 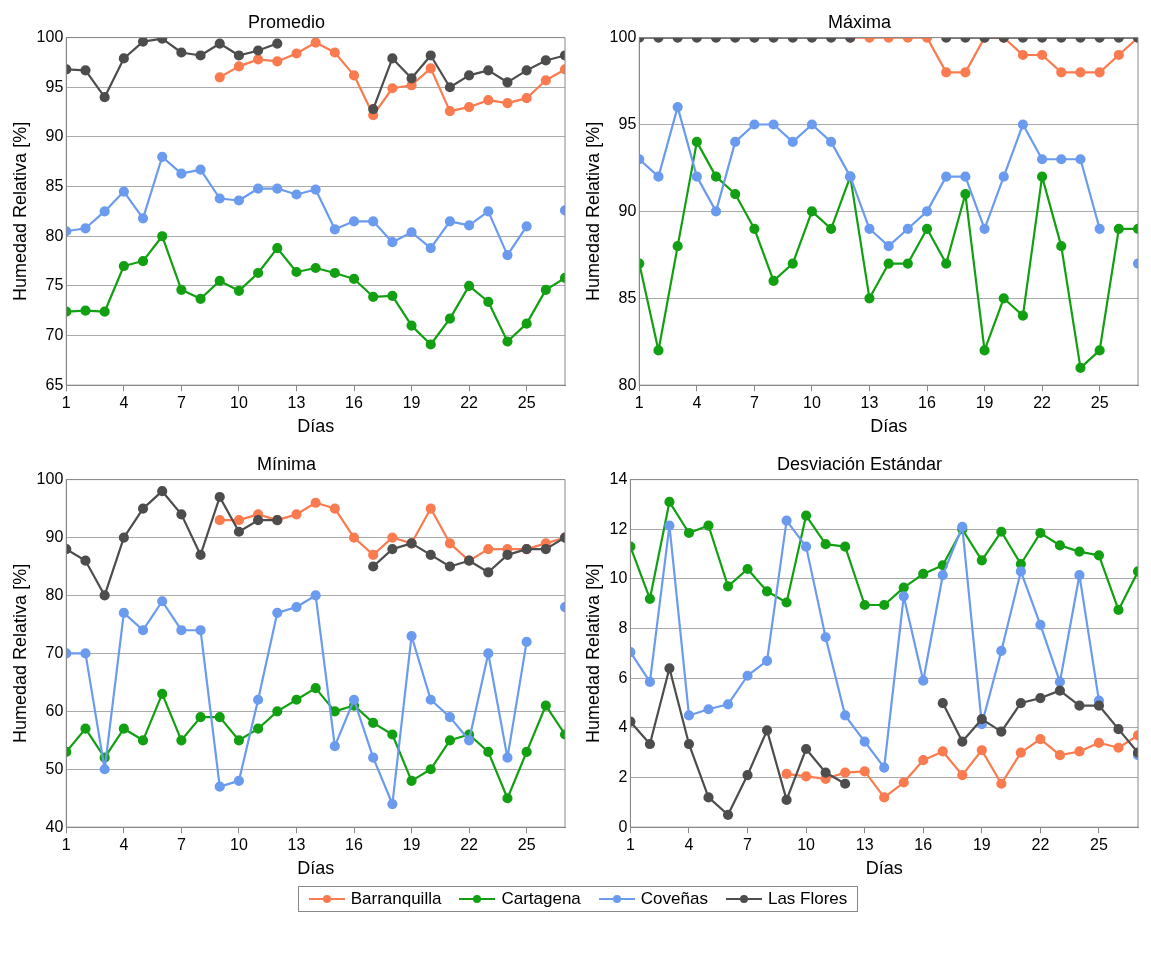 What do you see at coordinates (674, 899) in the screenshot?
I see `legend-label: Coveñas` at bounding box center [674, 899].